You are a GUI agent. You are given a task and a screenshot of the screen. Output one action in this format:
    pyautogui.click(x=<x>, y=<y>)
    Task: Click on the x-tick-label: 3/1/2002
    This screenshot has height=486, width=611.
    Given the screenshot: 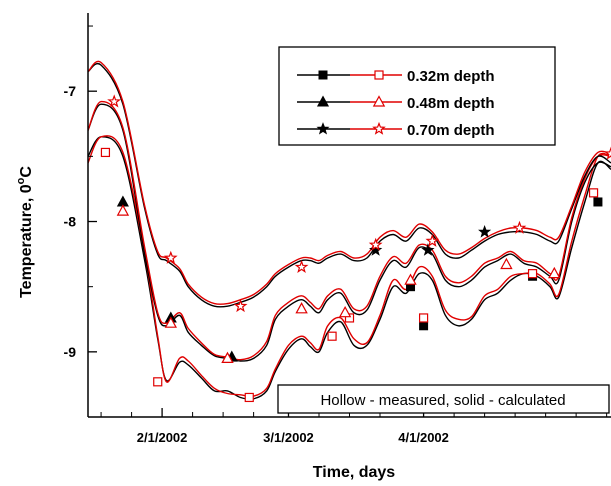 What is the action you would take?
    pyautogui.click(x=288, y=437)
    